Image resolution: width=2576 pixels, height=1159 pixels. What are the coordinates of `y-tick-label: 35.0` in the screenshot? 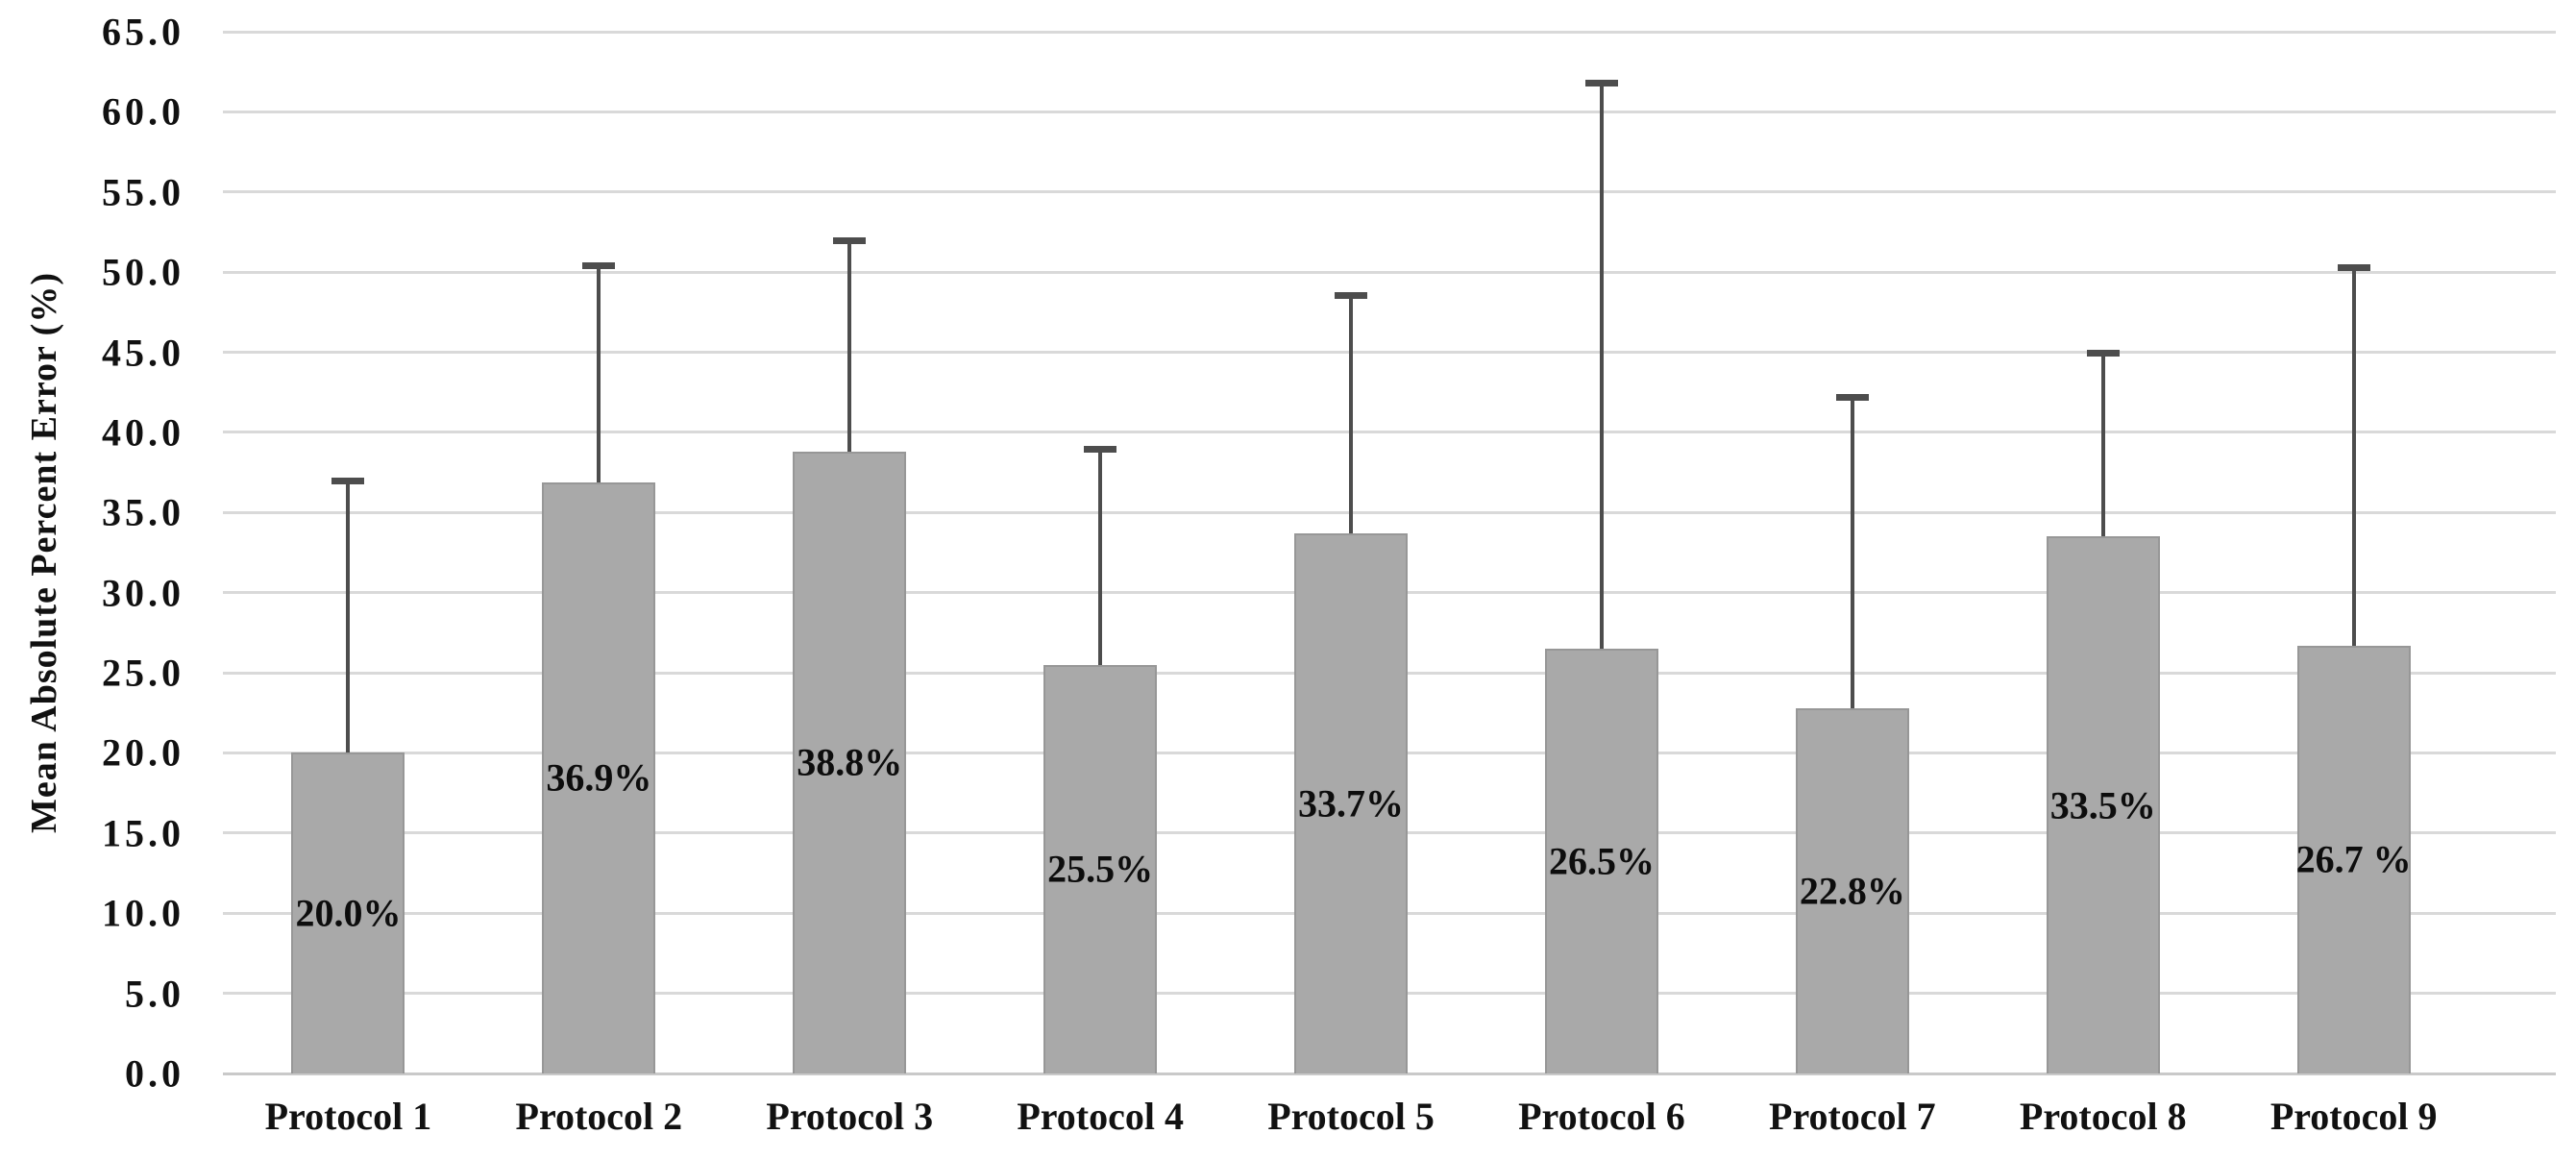 It's located at (143, 512).